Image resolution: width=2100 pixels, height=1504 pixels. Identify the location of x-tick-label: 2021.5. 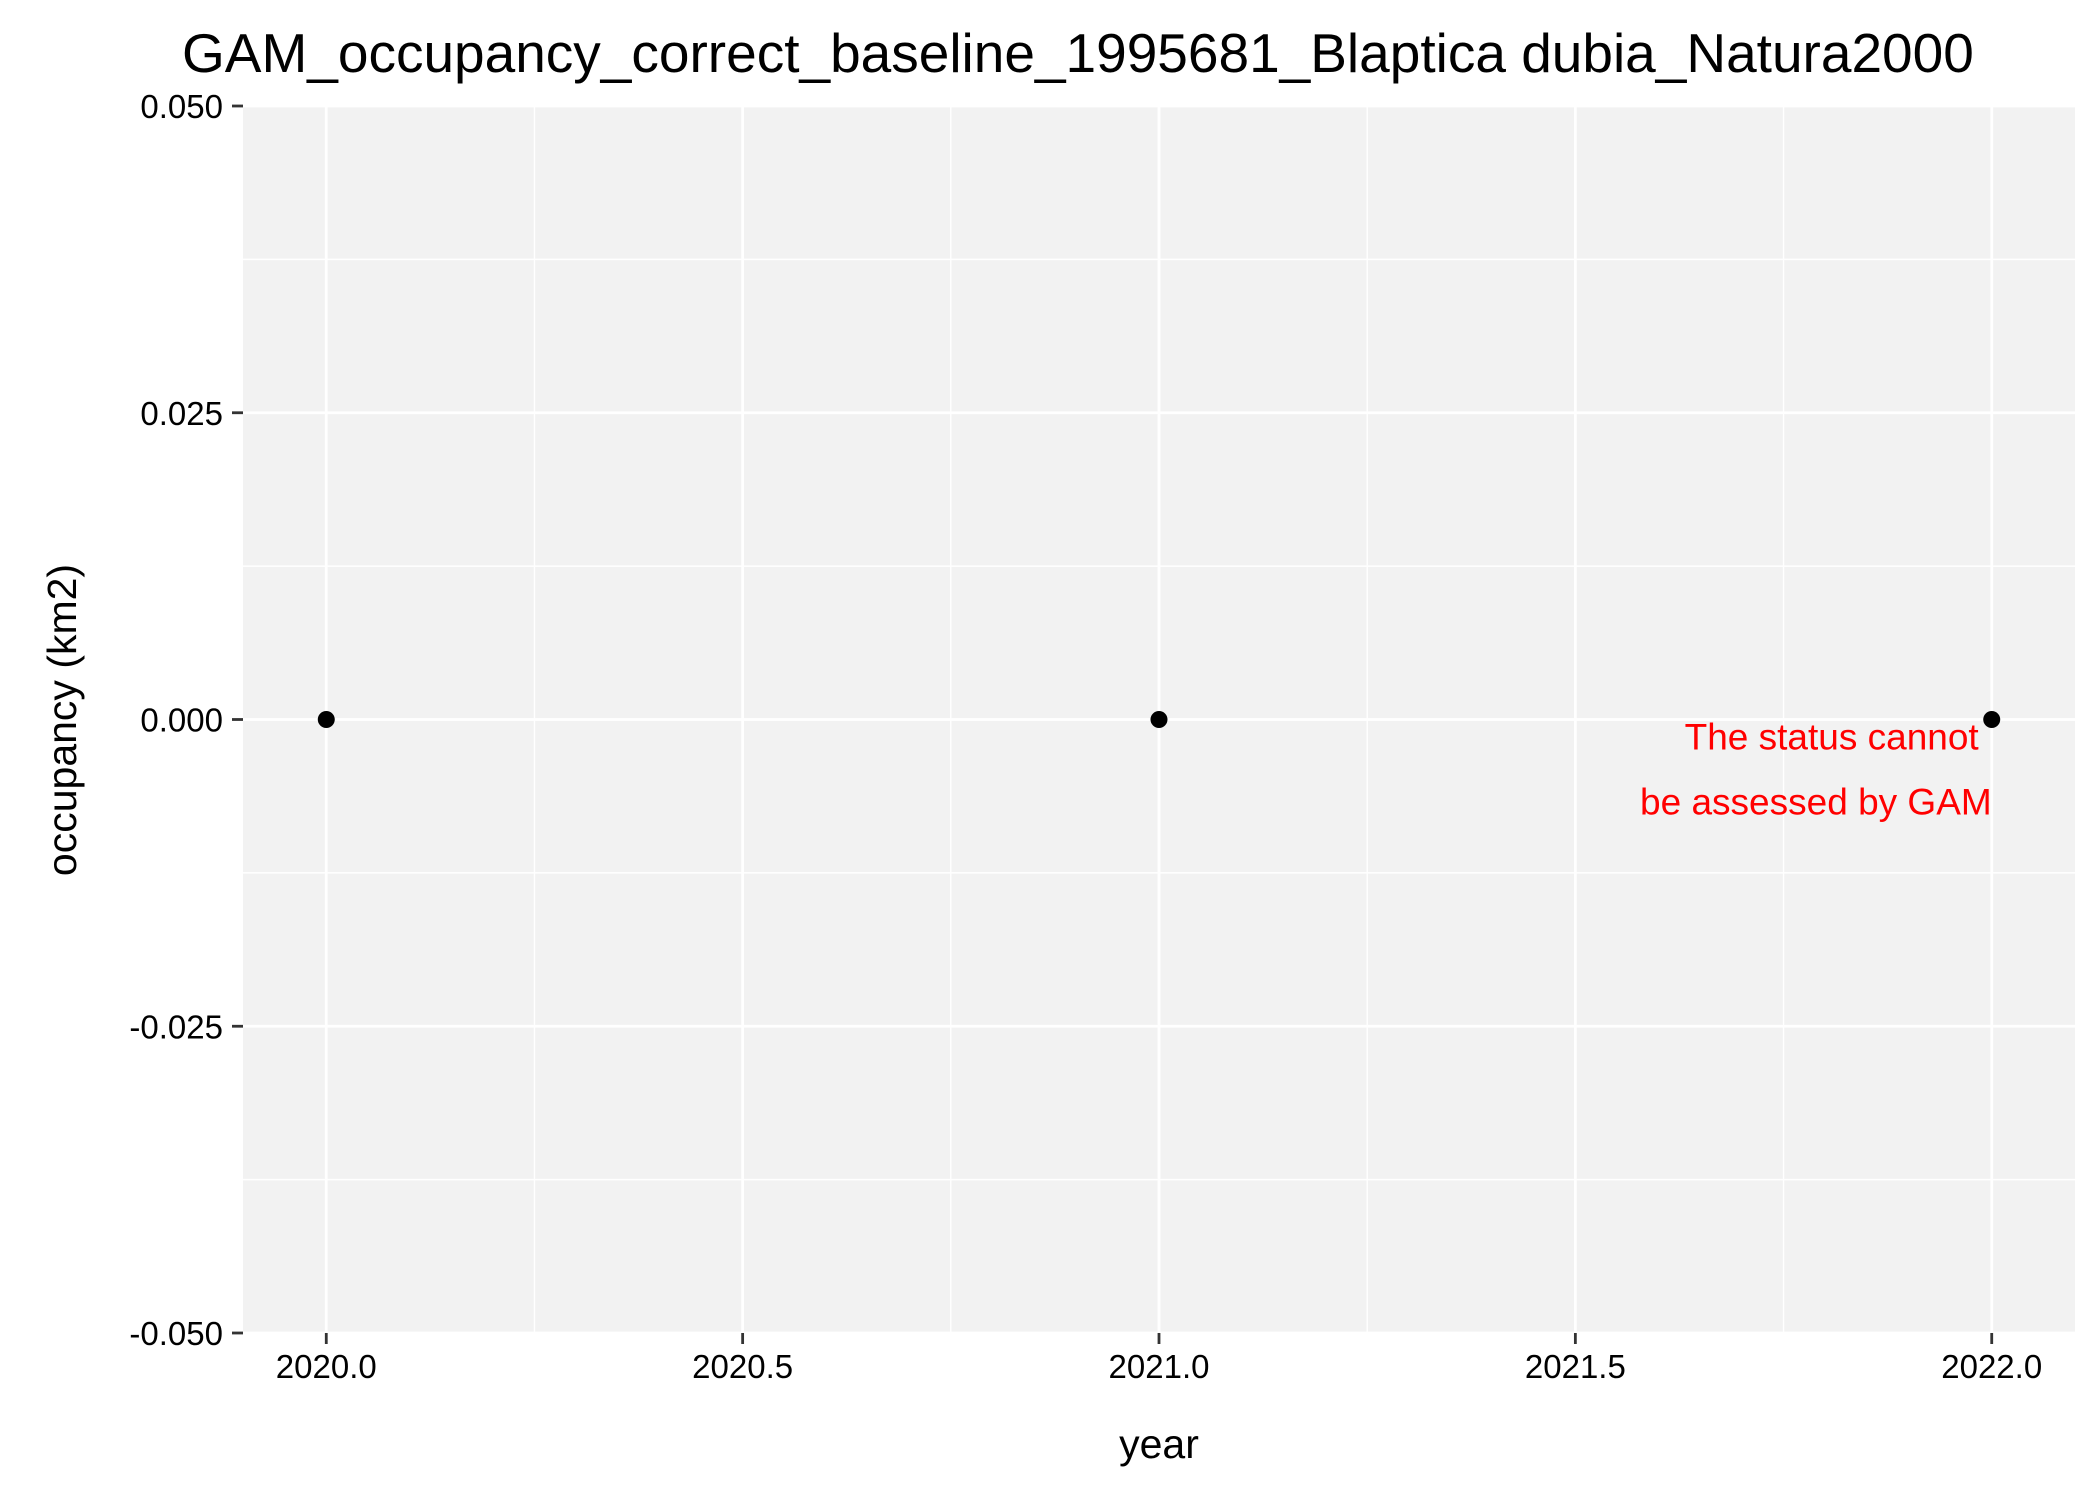
(1575, 1366).